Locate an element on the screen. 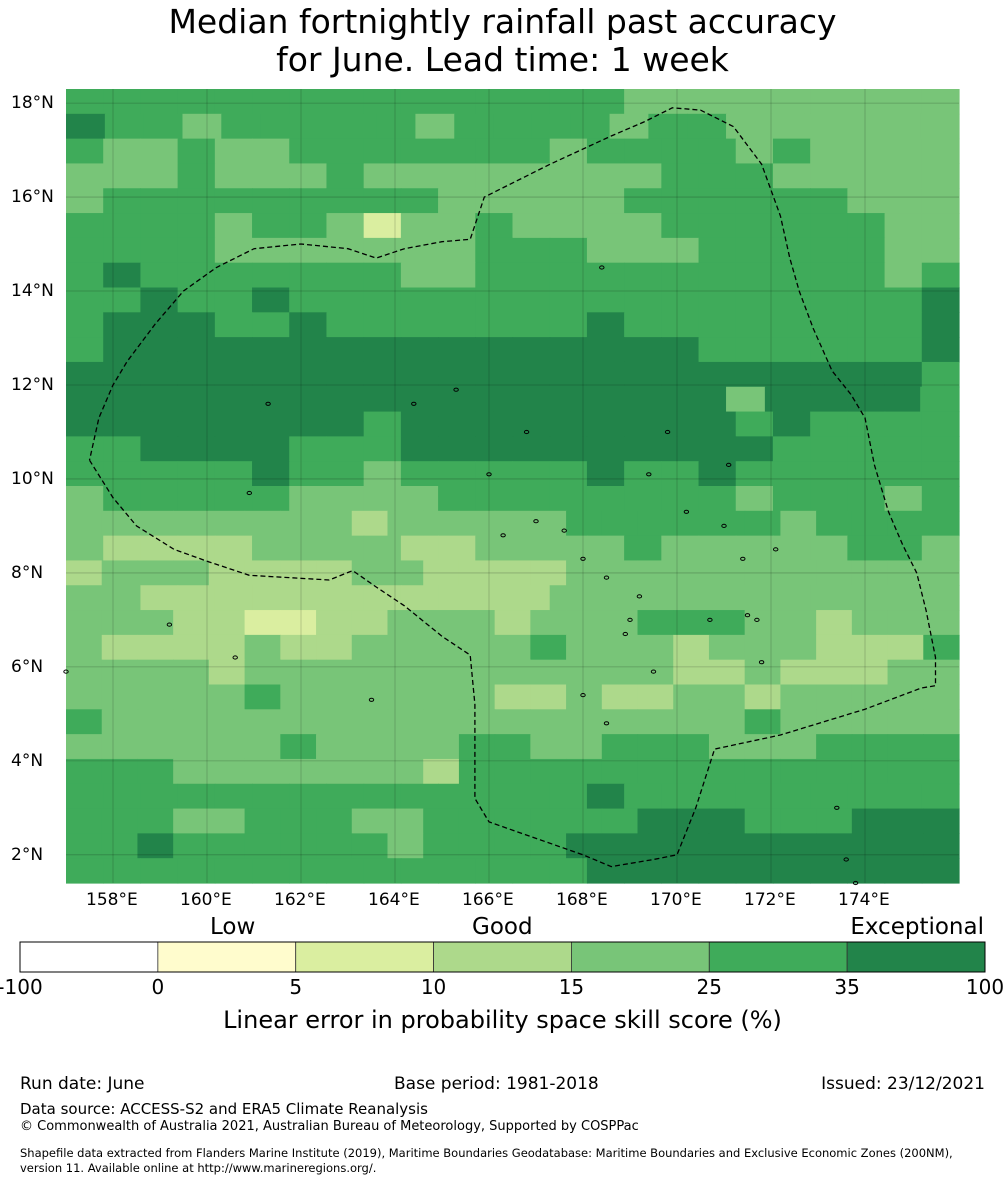 The height and width of the screenshot is (1185, 1005). base-period: Base period: 1981-2018 is located at coordinates (496, 1084).